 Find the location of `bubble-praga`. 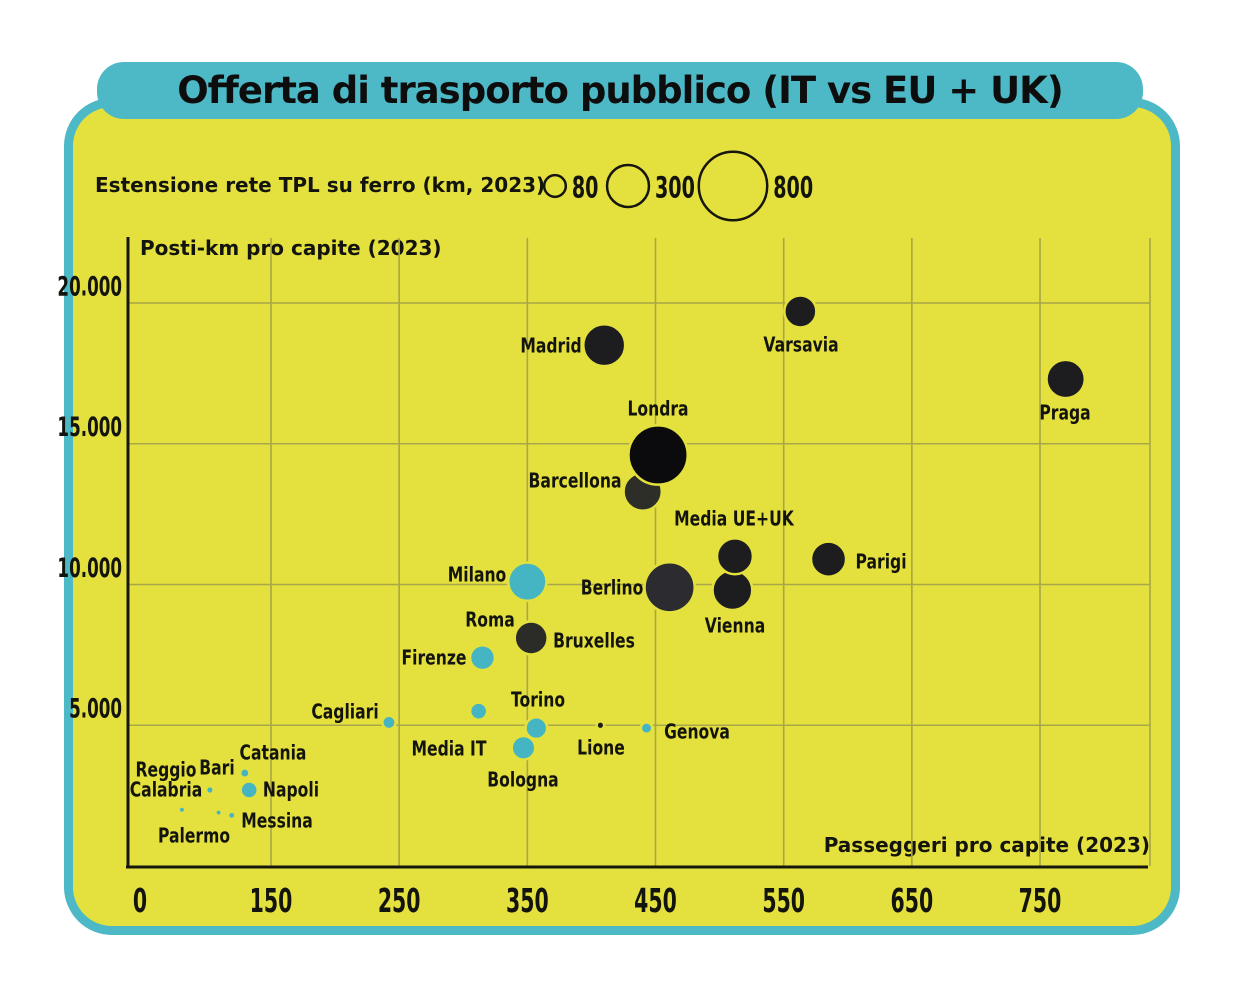

bubble-praga is located at coordinates (1066, 379).